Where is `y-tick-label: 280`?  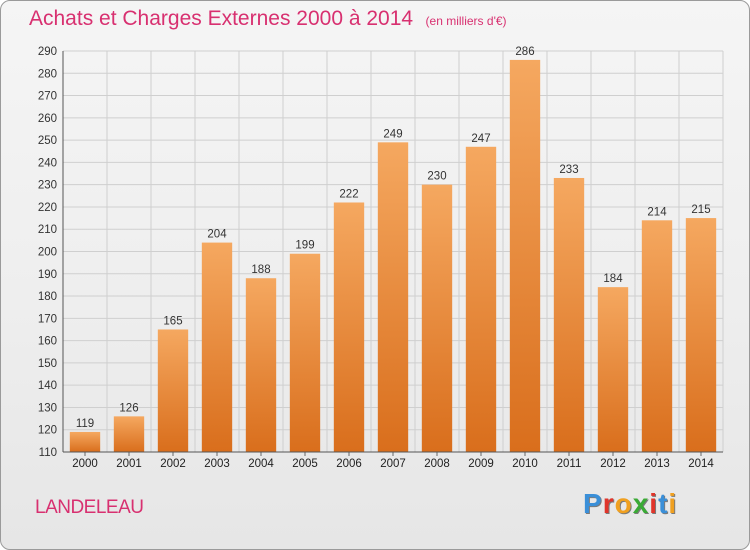 y-tick-label: 280 is located at coordinates (47, 74).